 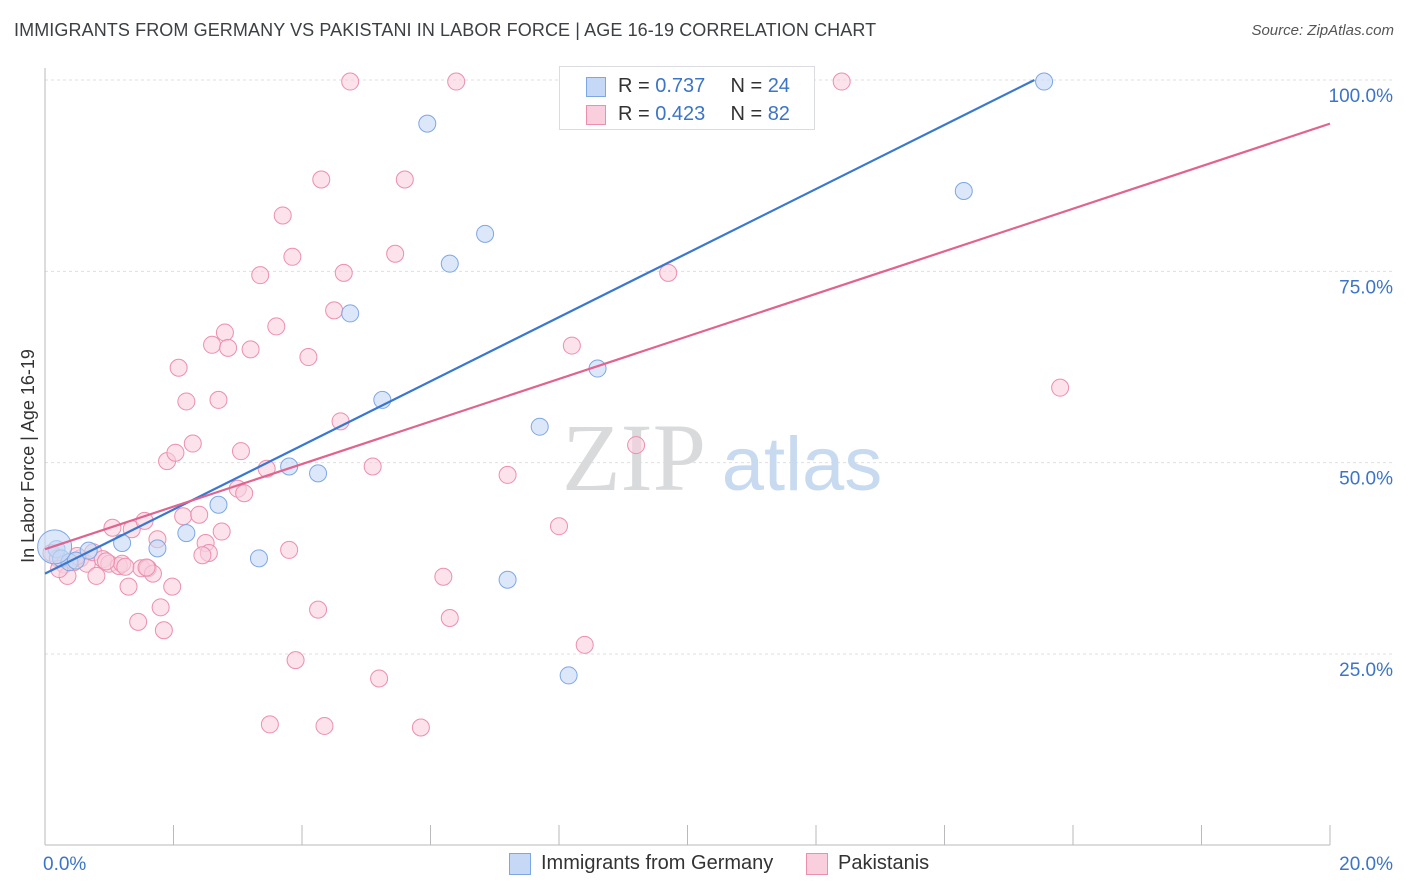 What do you see at coordinates (680, 114) in the screenshot?
I see `pakistanis-r-value: 0.423` at bounding box center [680, 114].